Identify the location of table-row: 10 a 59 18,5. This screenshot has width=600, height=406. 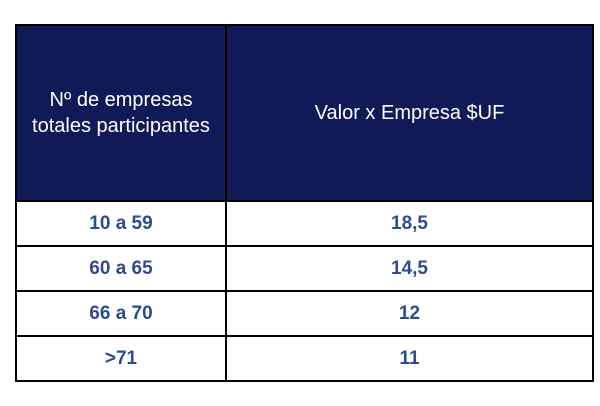
(304, 223).